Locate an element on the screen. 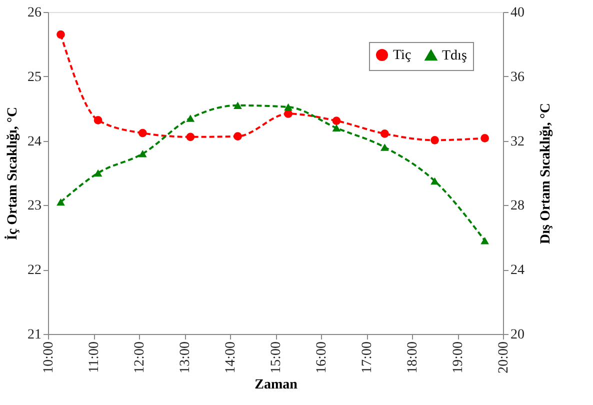  y-tick-label: 26 is located at coordinates (35, 13).